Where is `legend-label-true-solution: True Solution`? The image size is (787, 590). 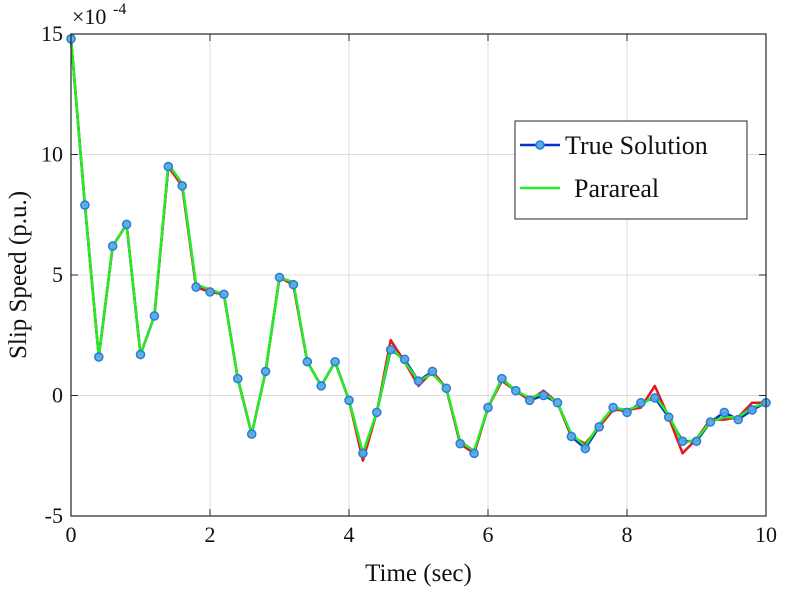 legend-label-true-solution: True Solution is located at coordinates (636, 145).